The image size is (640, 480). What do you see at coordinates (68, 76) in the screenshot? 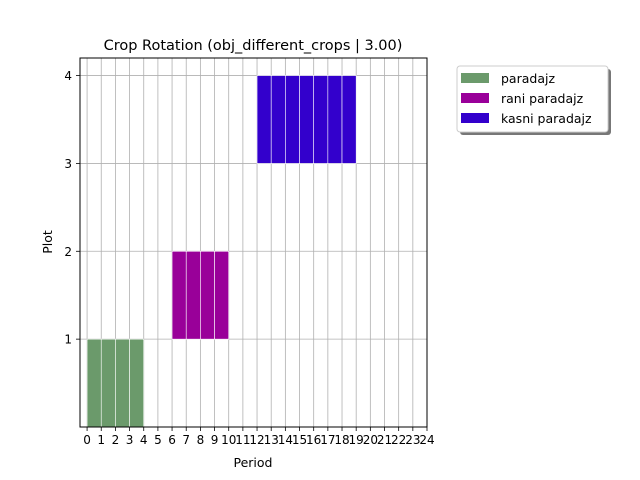
I see `y-tick-label: 4` at bounding box center [68, 76].